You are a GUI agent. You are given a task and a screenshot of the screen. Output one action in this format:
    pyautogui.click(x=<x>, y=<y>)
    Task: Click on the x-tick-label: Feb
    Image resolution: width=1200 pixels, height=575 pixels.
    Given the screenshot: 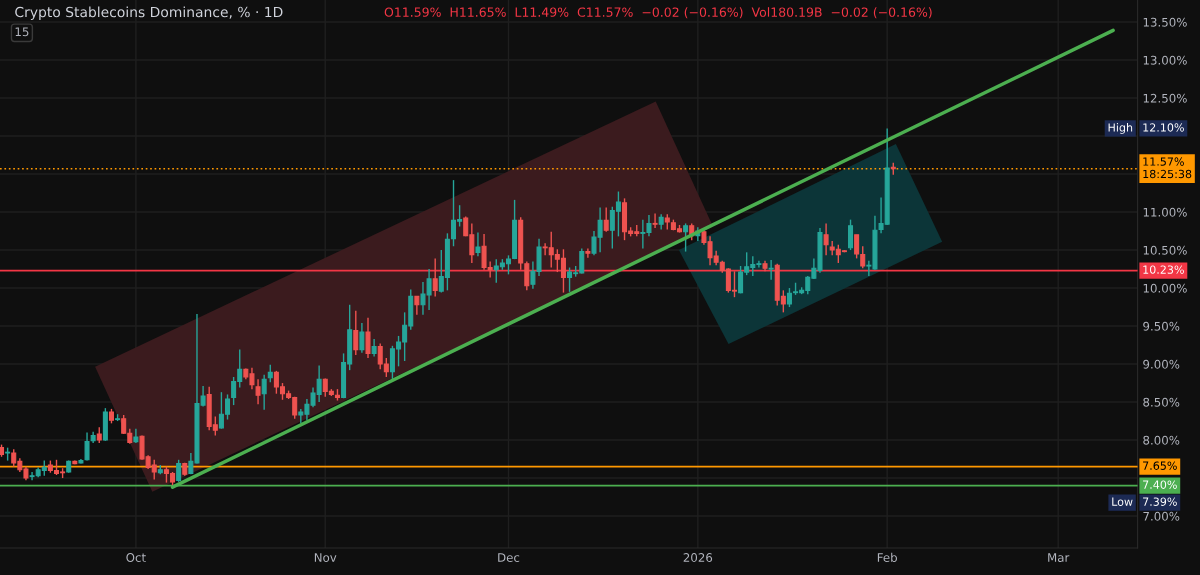 What is the action you would take?
    pyautogui.click(x=887, y=557)
    